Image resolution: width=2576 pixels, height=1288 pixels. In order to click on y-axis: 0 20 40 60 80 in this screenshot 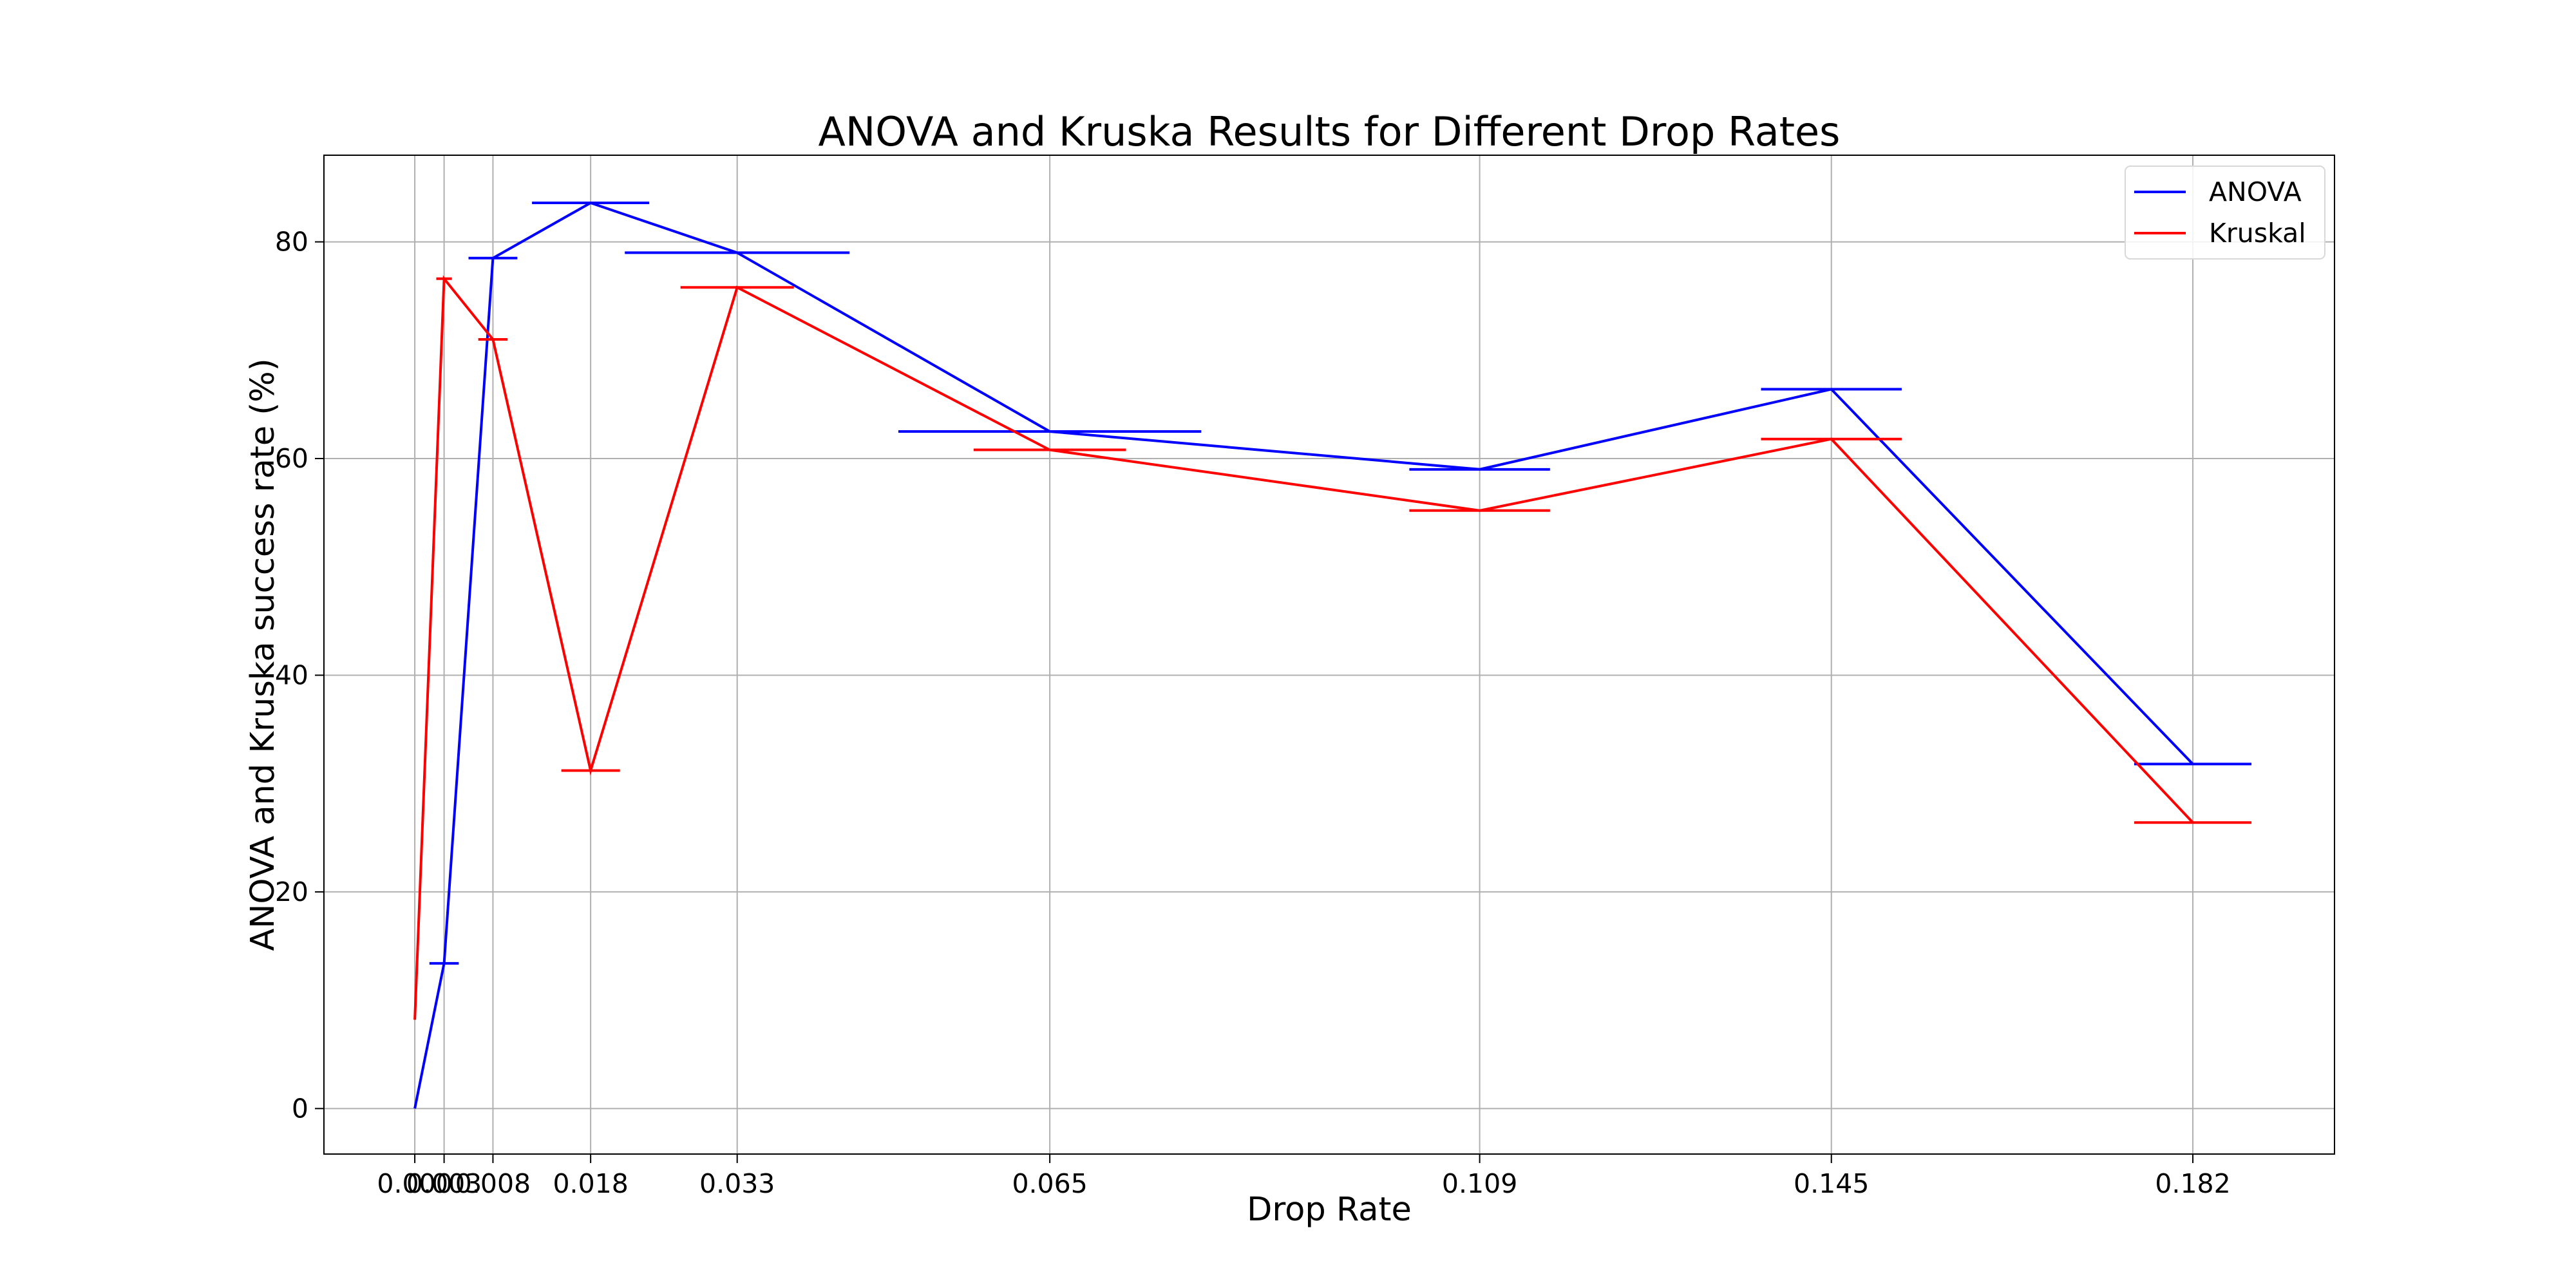, I will do `click(299, 676)`.